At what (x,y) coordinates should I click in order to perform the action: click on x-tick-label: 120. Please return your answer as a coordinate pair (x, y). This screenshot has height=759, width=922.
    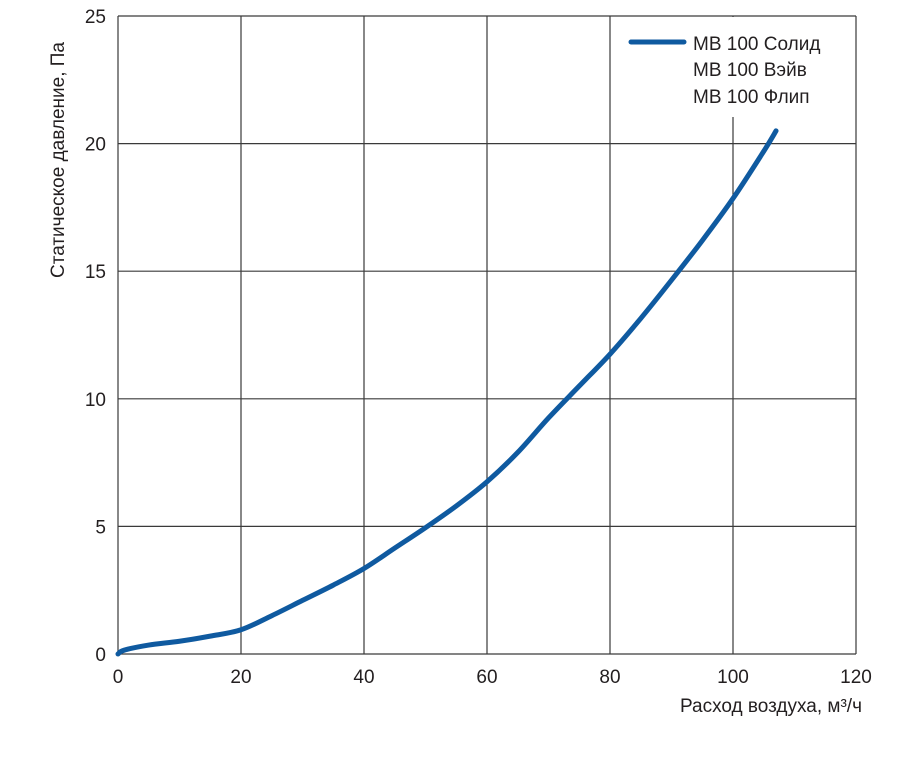
    Looking at the image, I should click on (856, 677).